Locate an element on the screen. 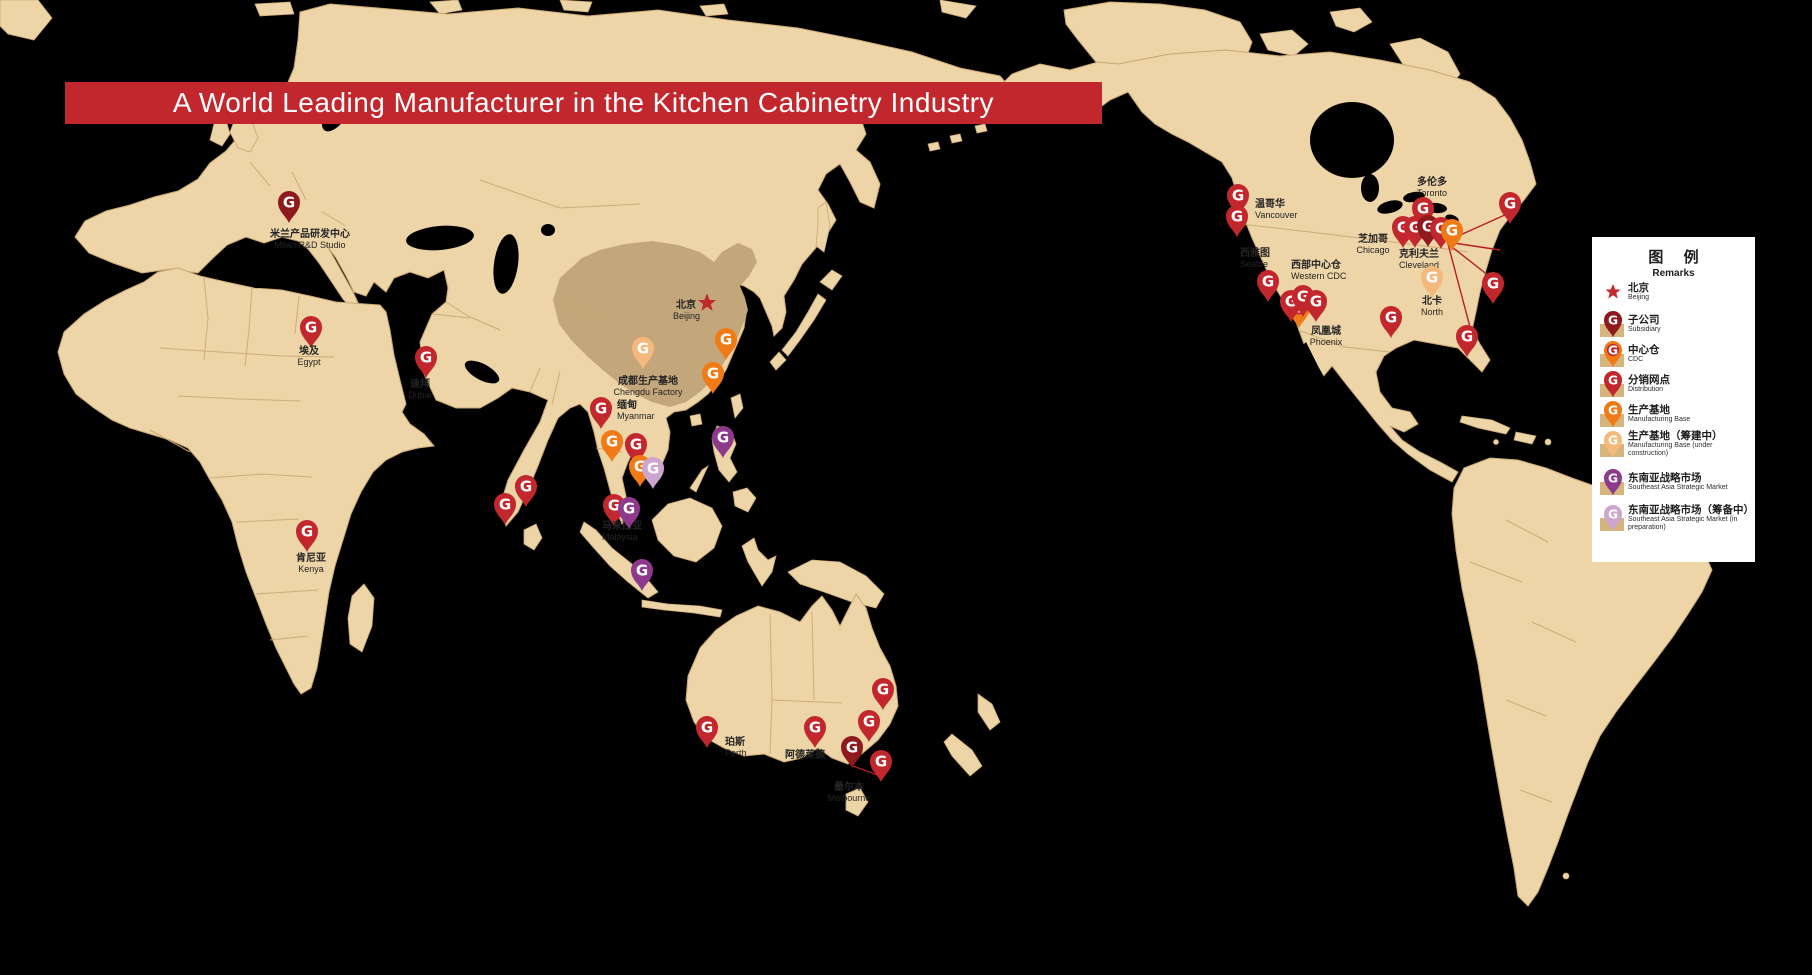  map-label-en-phoenix-3: Phoenix is located at coordinates (1326, 342).